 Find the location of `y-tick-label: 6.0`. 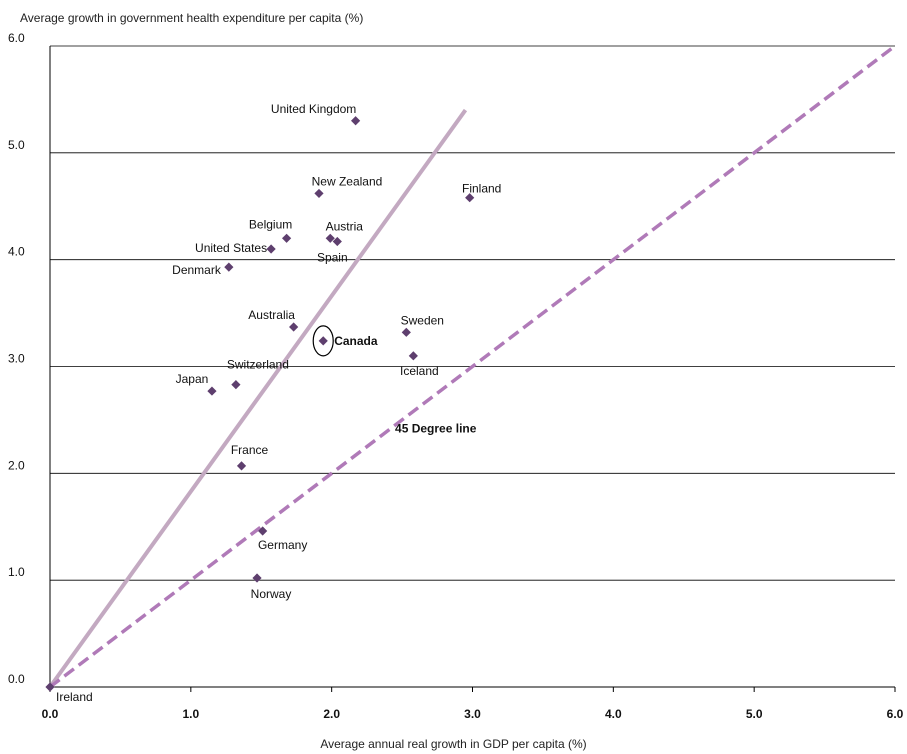

y-tick-label: 6.0 is located at coordinates (16, 38).